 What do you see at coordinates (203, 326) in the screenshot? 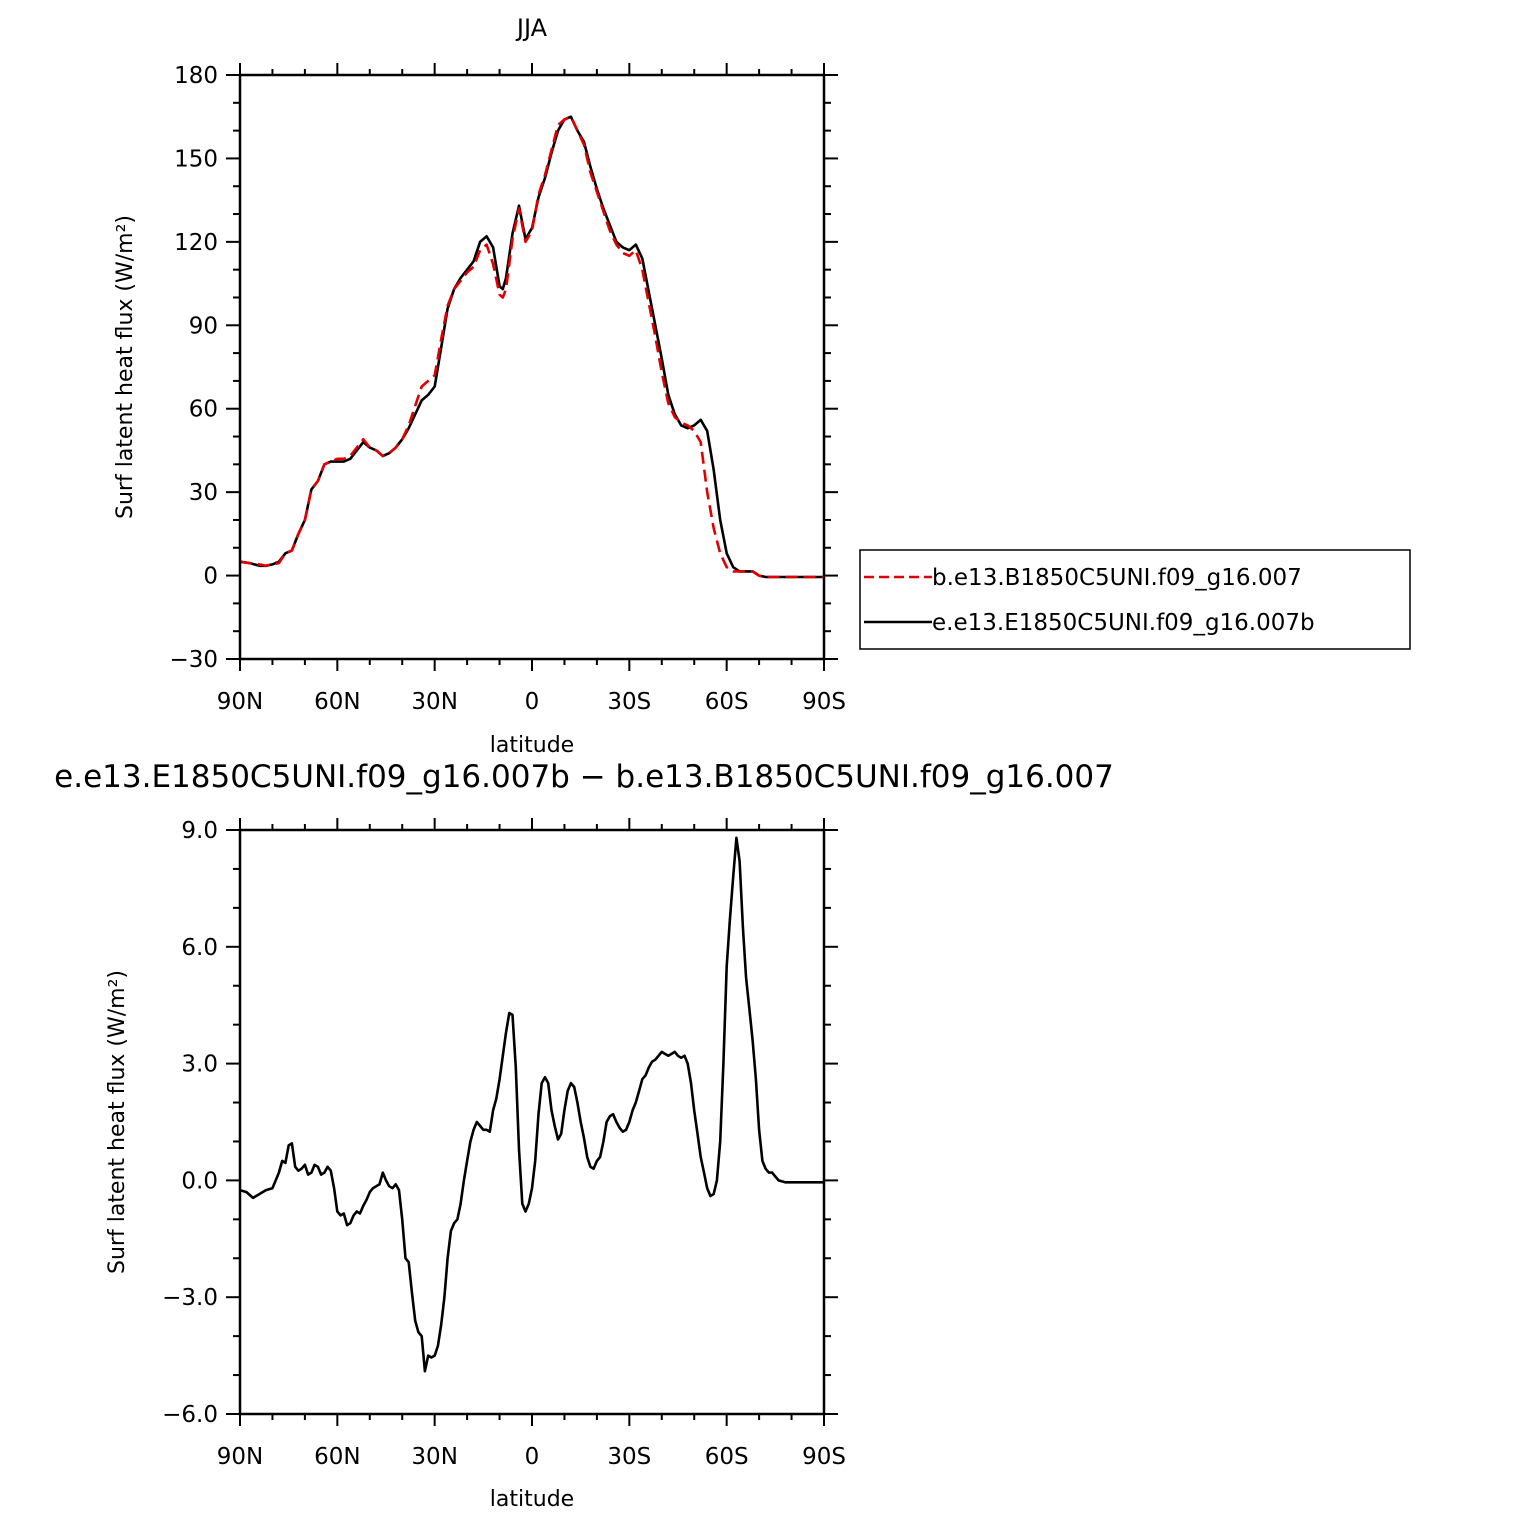
I see `y-tick-label: 90` at bounding box center [203, 326].